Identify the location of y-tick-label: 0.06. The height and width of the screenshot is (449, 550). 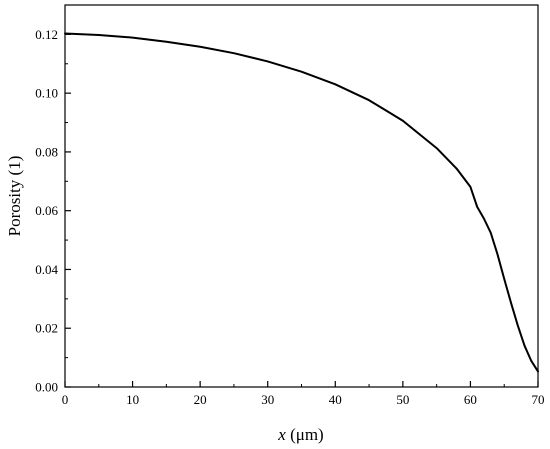
(46, 210).